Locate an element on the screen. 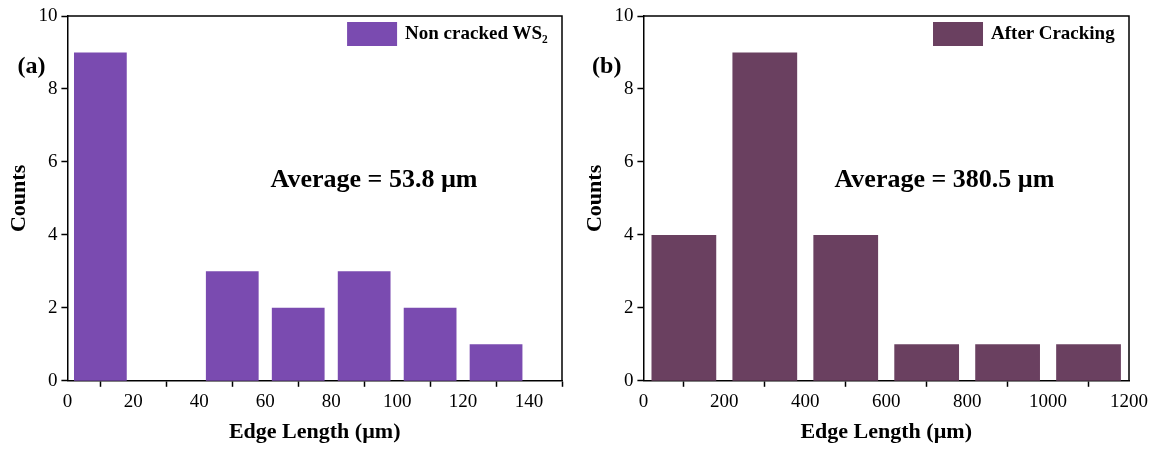  x-tick-label: 140 is located at coordinates (529, 401).